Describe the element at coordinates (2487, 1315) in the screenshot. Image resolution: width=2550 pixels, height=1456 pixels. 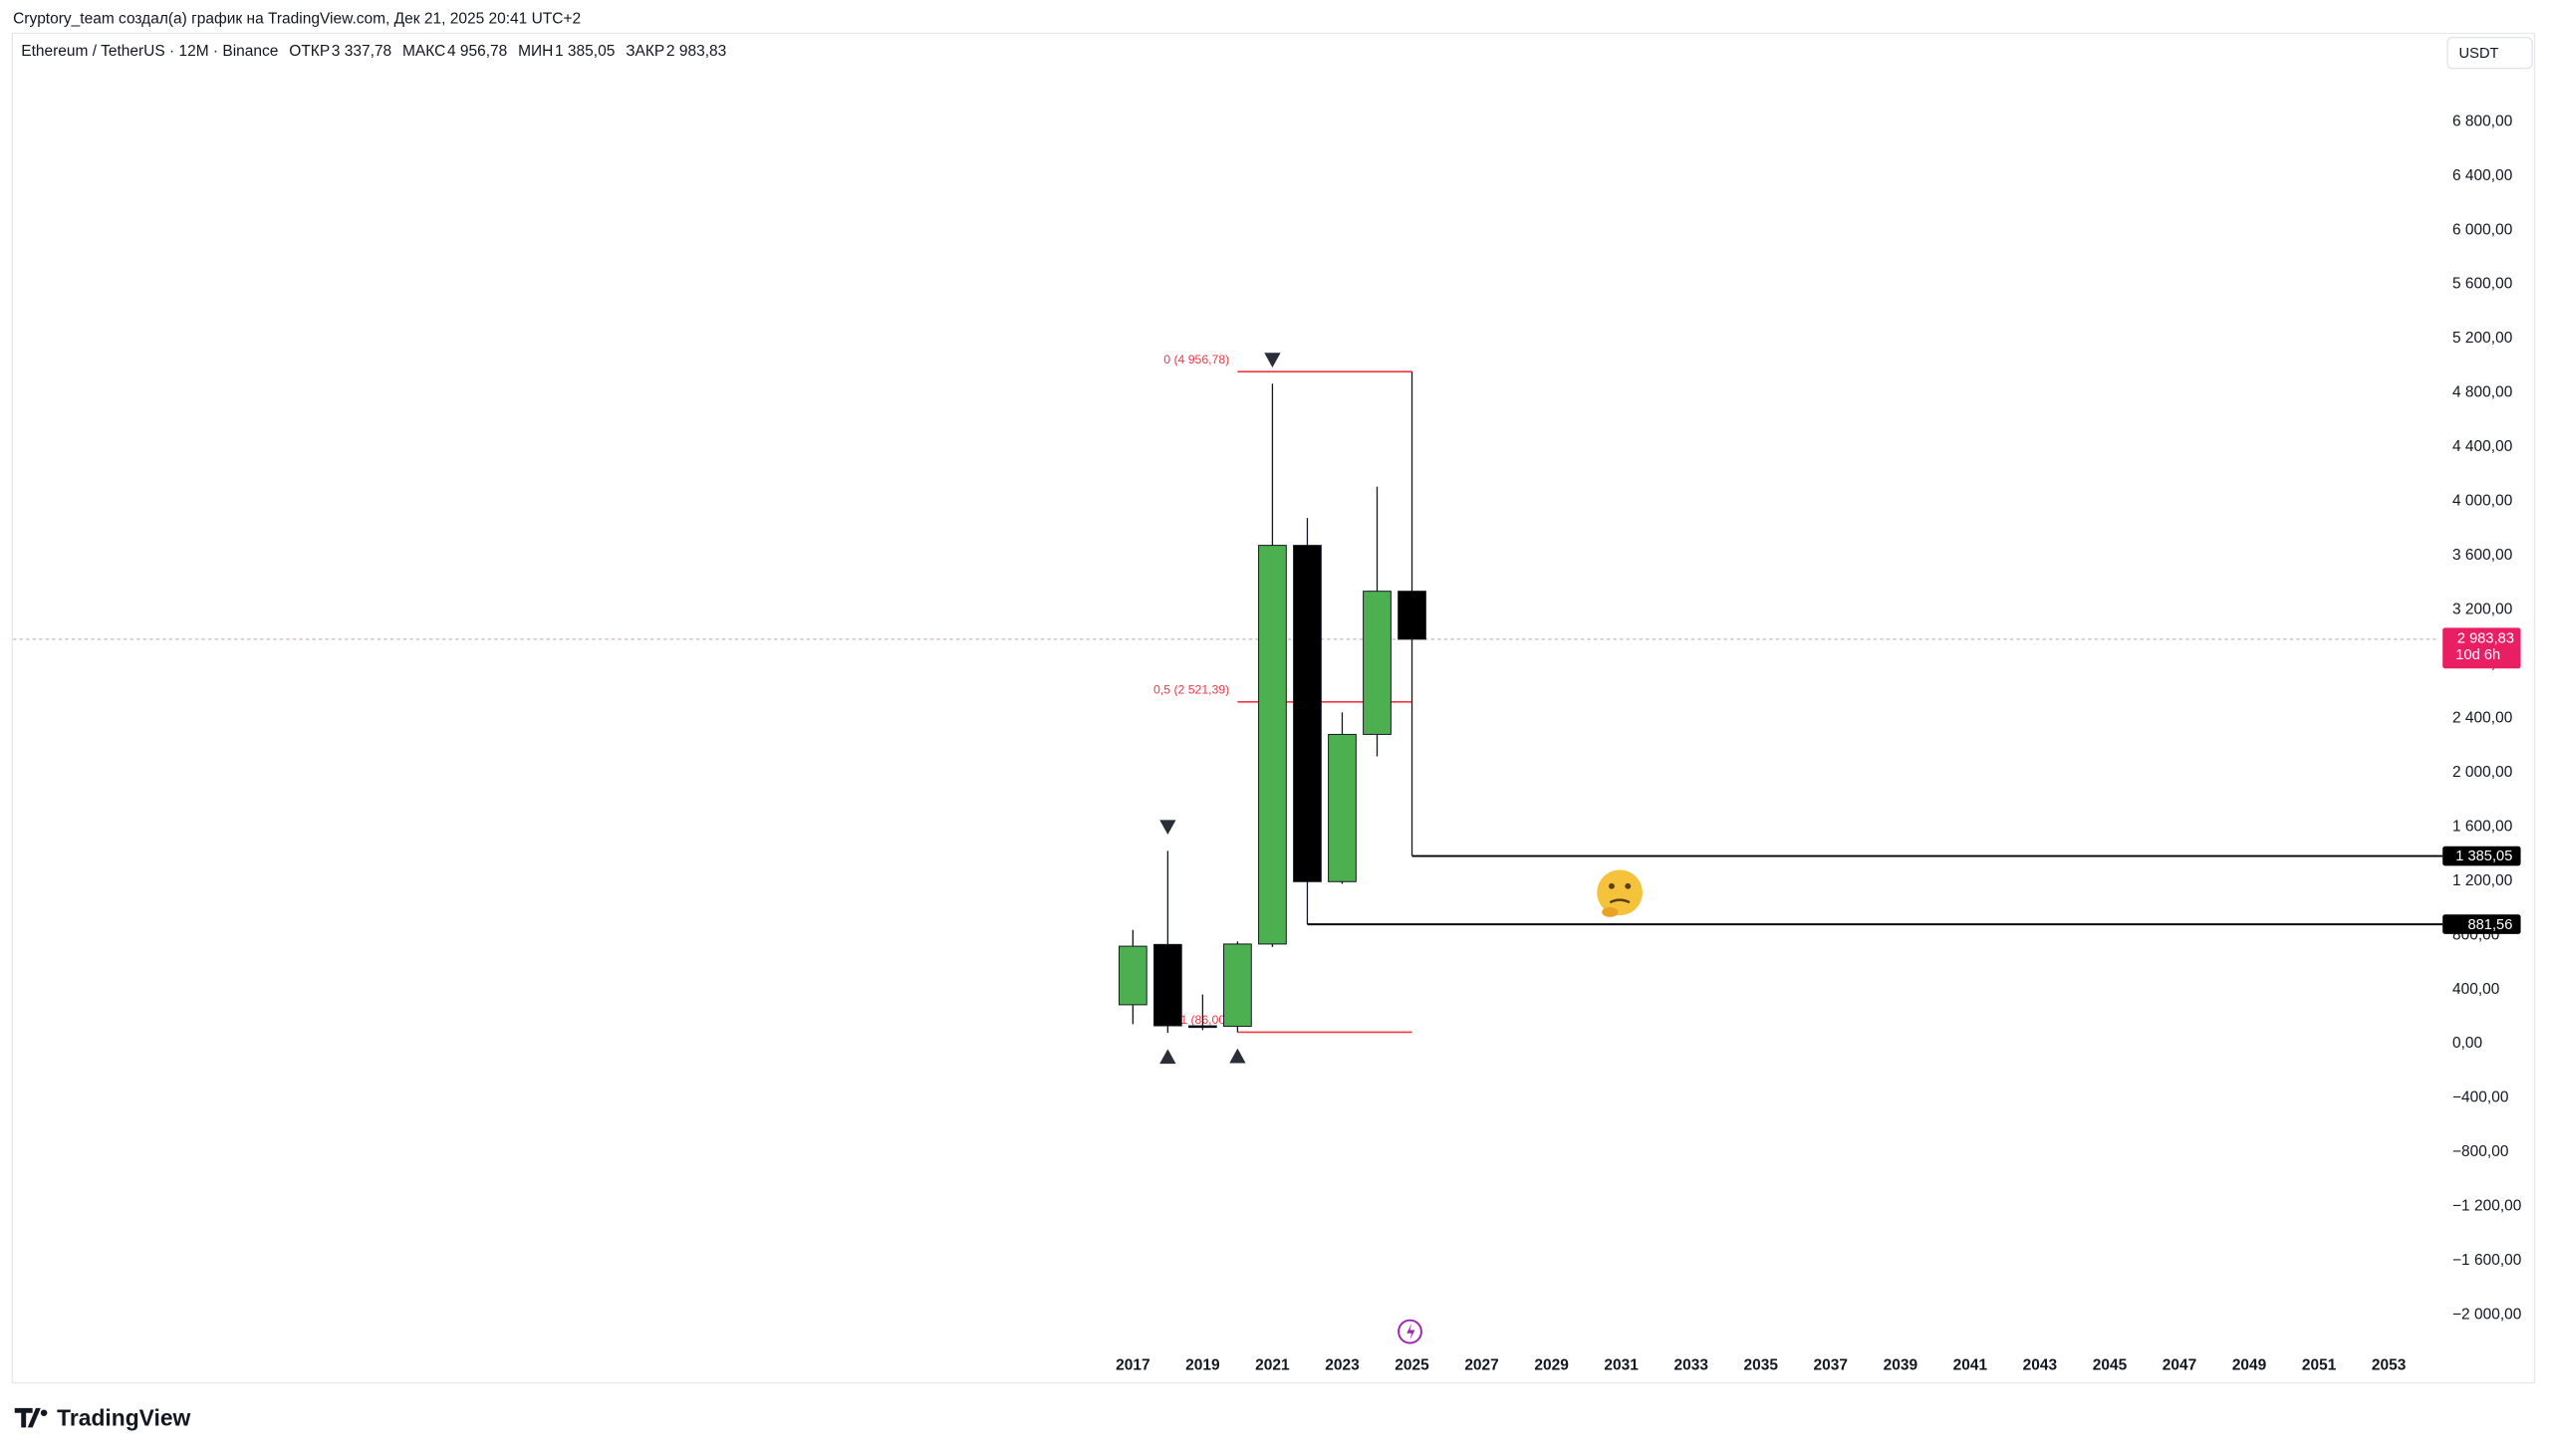
I see `y-tick-label: −2 000,00` at that location.